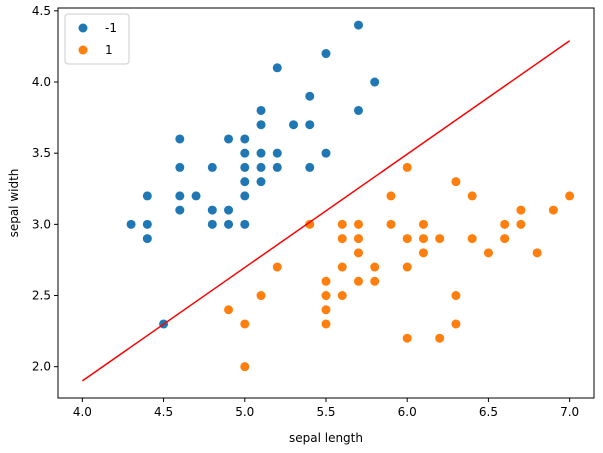 The height and width of the screenshot is (453, 603). Describe the element at coordinates (407, 412) in the screenshot. I see `x-tick-label: 6.0` at that location.